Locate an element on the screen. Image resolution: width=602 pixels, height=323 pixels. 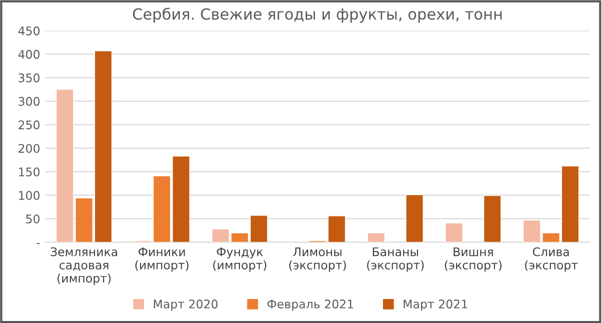
x-tick-label: Фундук (импорт) is located at coordinates (239, 259).